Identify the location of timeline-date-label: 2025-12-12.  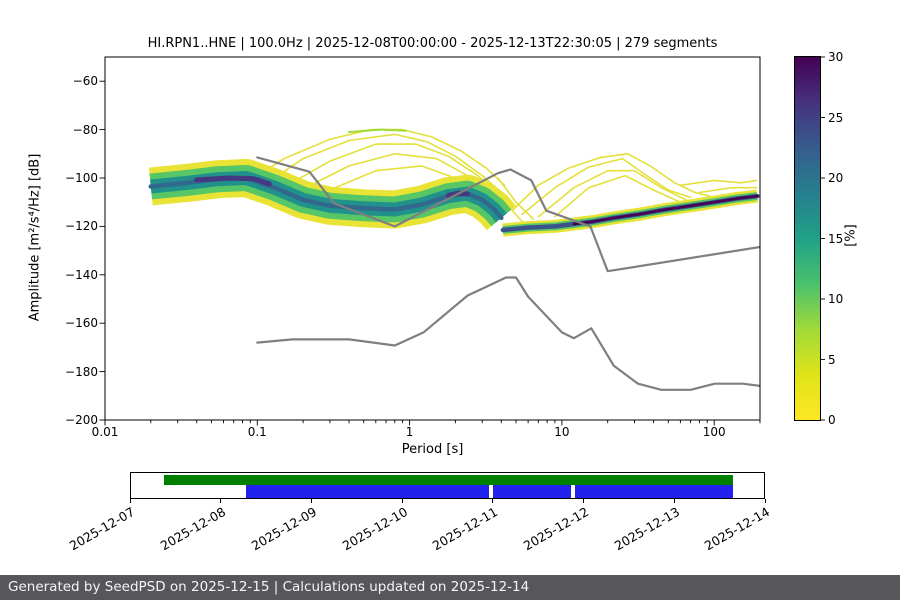
(556, 529).